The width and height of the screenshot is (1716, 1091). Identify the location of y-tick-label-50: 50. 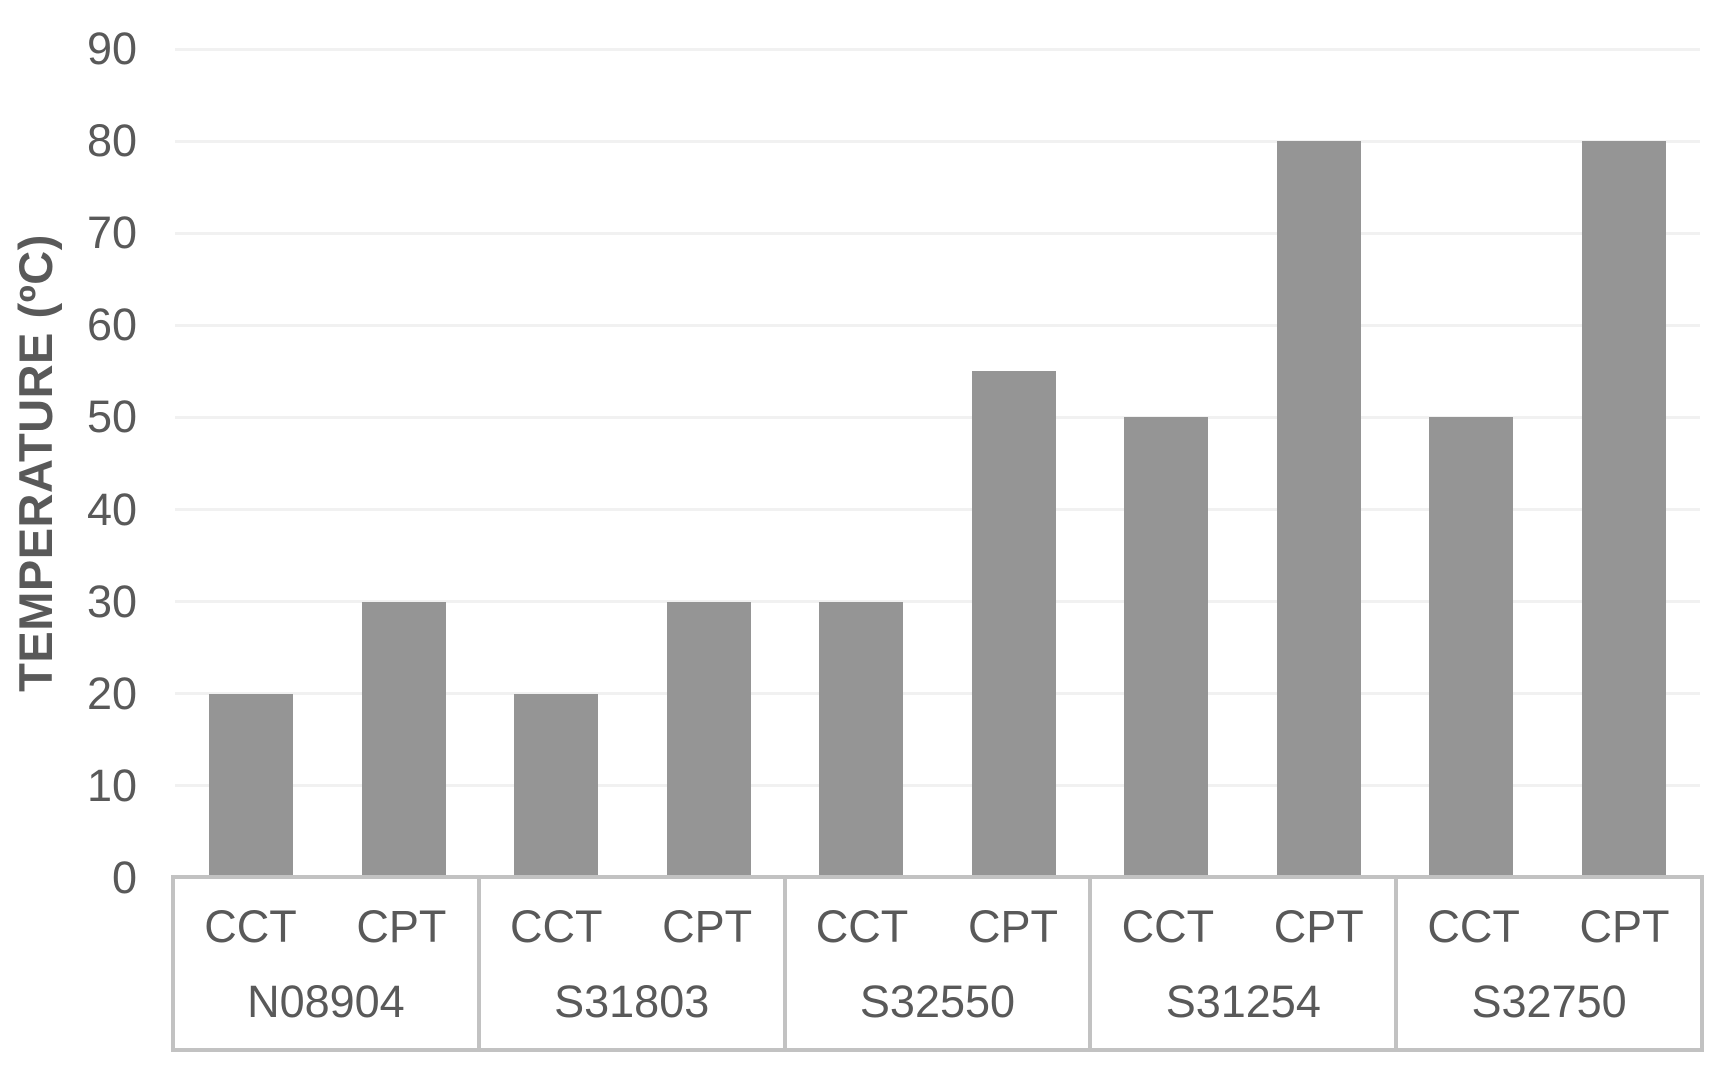
(111, 417).